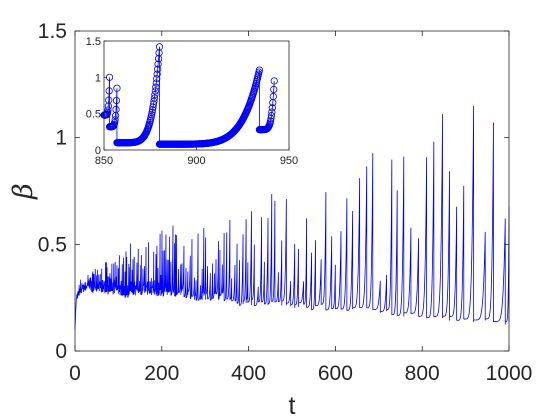 Image resolution: width=560 pixels, height=420 pixels. What do you see at coordinates (75, 373) in the screenshot?
I see `x-tick-label: 0` at bounding box center [75, 373].